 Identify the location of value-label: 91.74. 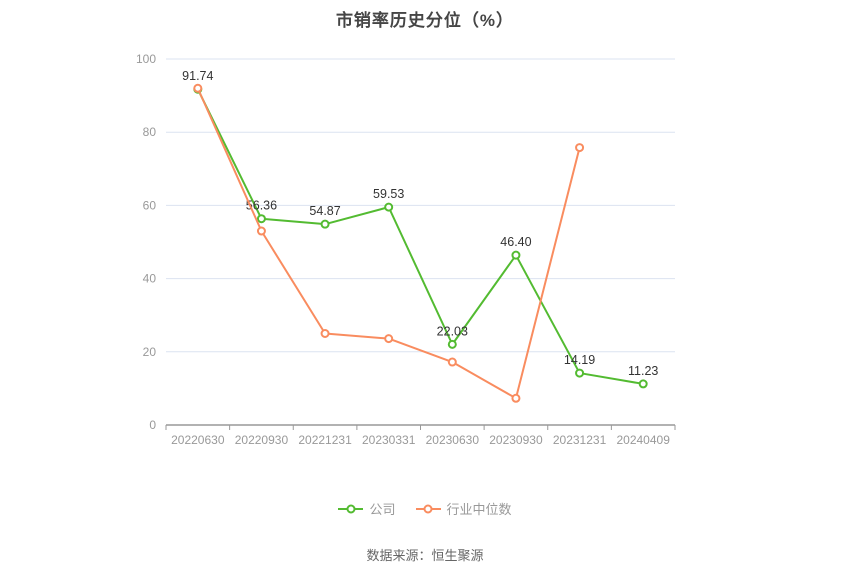
(197, 76).